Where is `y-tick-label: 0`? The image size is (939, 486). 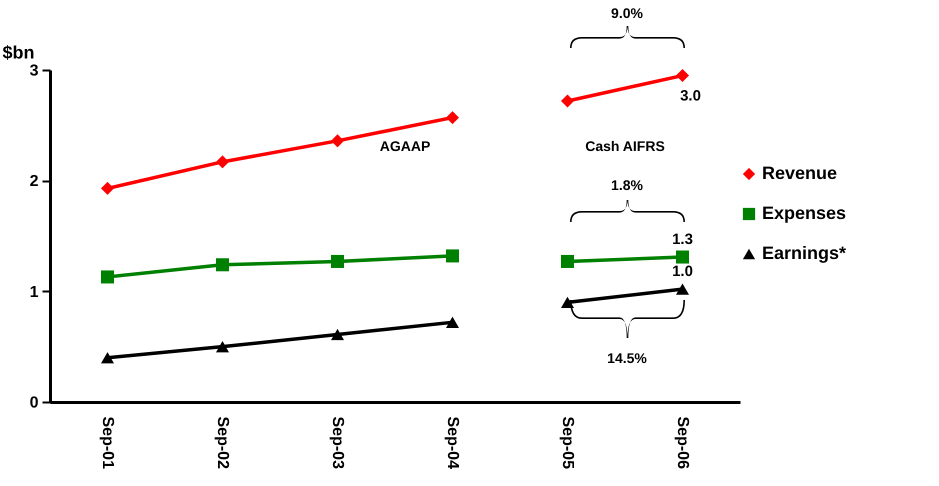
y-tick-label: 0 is located at coordinates (34, 403).